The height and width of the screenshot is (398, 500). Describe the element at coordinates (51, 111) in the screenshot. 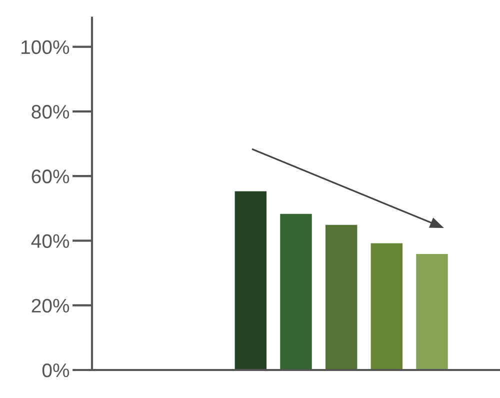

I see `y-tick-label: 80%` at that location.